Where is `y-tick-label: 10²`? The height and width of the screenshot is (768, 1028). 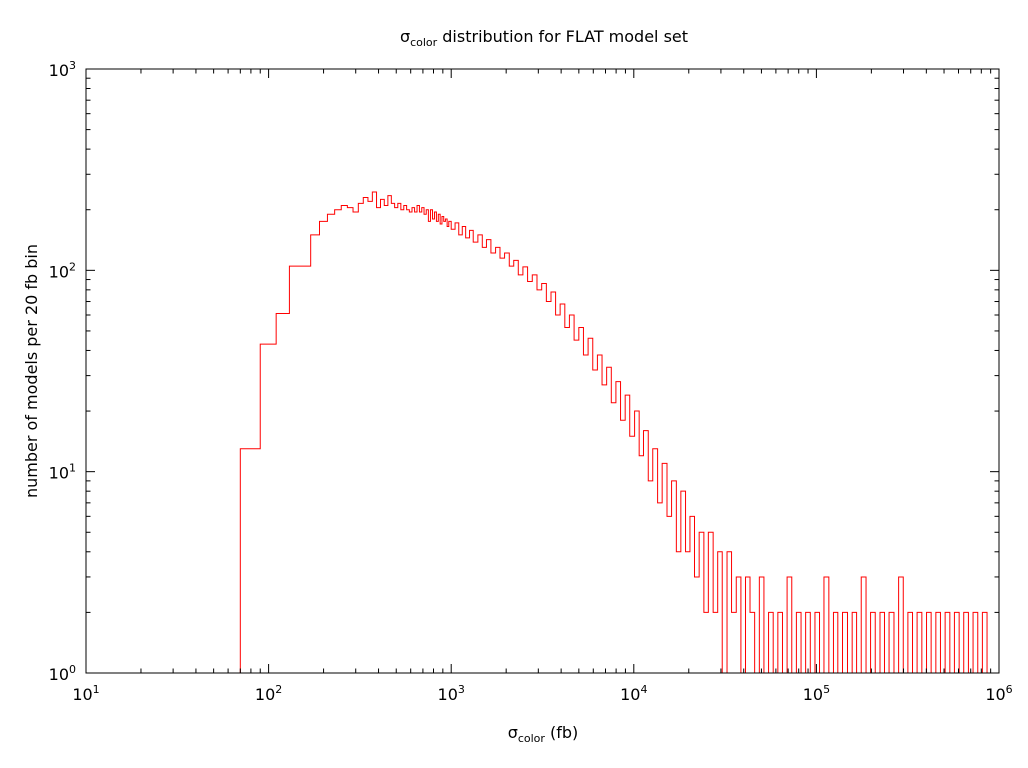
y-tick-label: 10² is located at coordinates (62, 270).